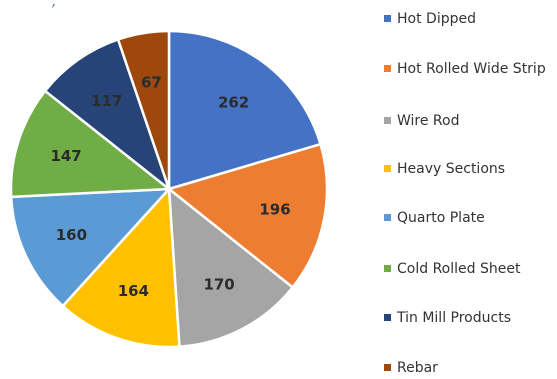 This screenshot has height=379, width=557. What do you see at coordinates (436, 19) in the screenshot?
I see `legend-label: Hot Dipped` at bounding box center [436, 19].